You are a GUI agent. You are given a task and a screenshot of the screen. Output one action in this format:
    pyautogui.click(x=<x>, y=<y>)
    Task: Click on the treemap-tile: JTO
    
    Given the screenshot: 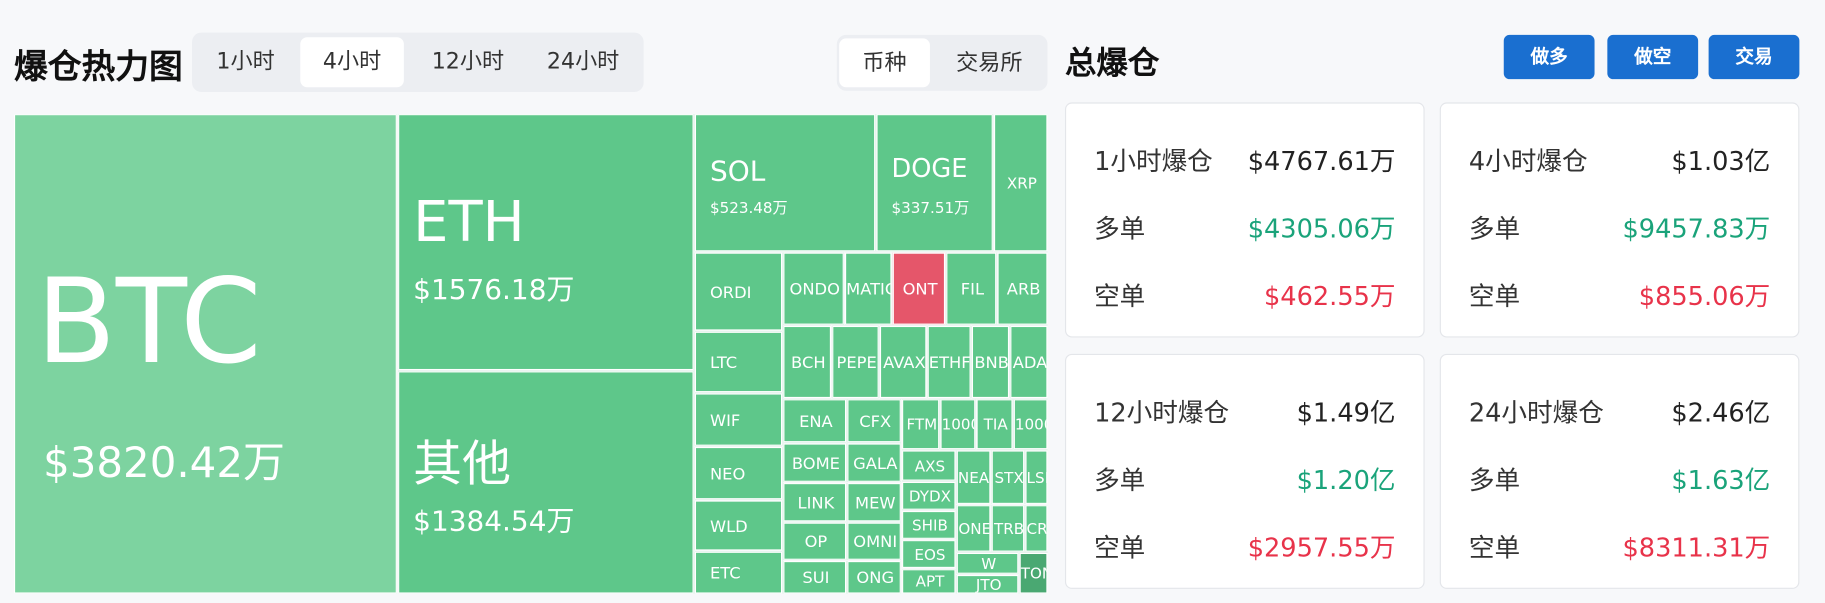 What is the action you would take?
    pyautogui.click(x=987, y=584)
    